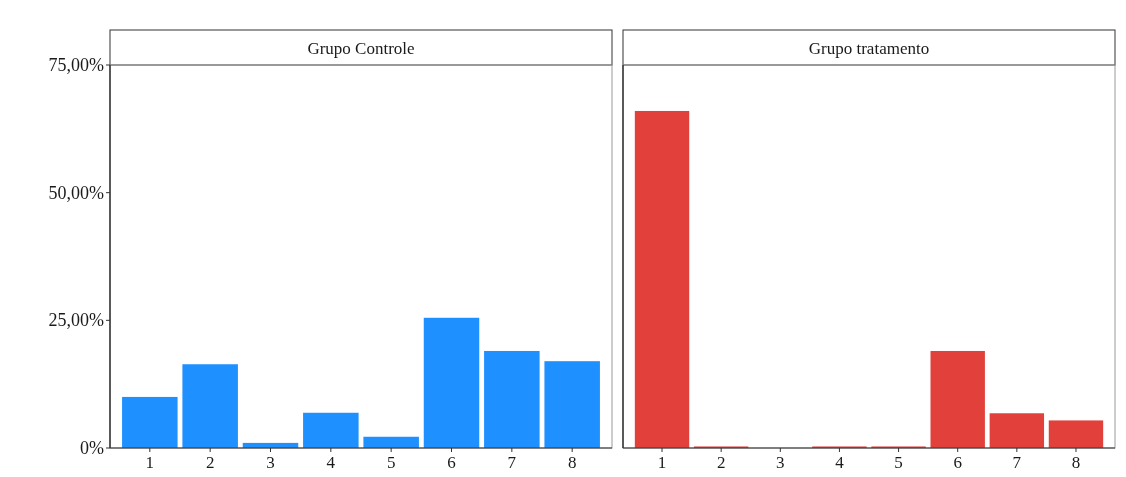  I want to click on y-tick-label: 25,00%, so click(76, 320).